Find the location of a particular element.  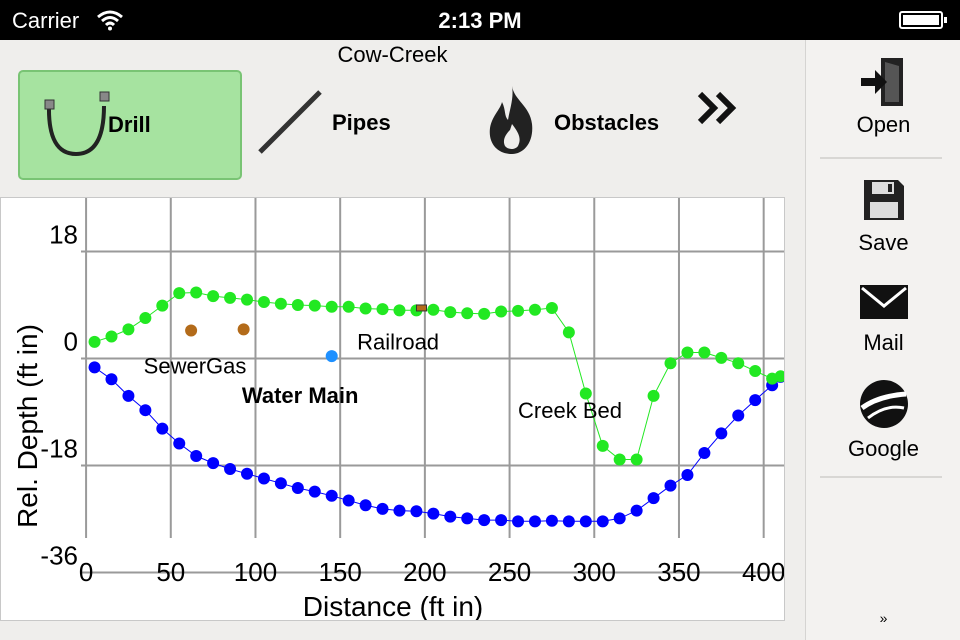

double-chevron-right-icon is located at coordinates (719, 111).